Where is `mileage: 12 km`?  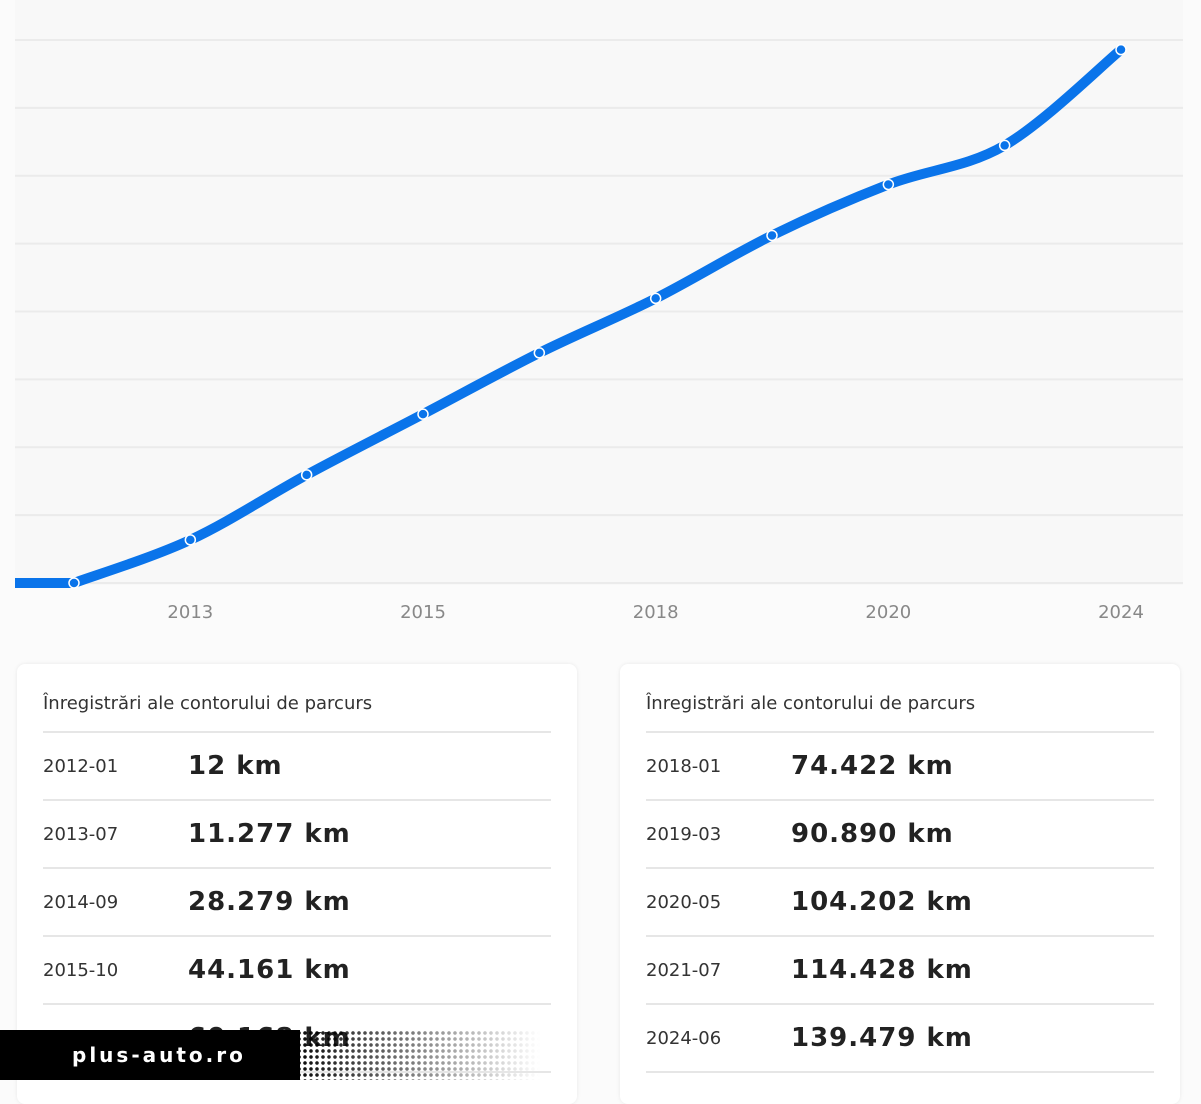 mileage: 12 km is located at coordinates (235, 766).